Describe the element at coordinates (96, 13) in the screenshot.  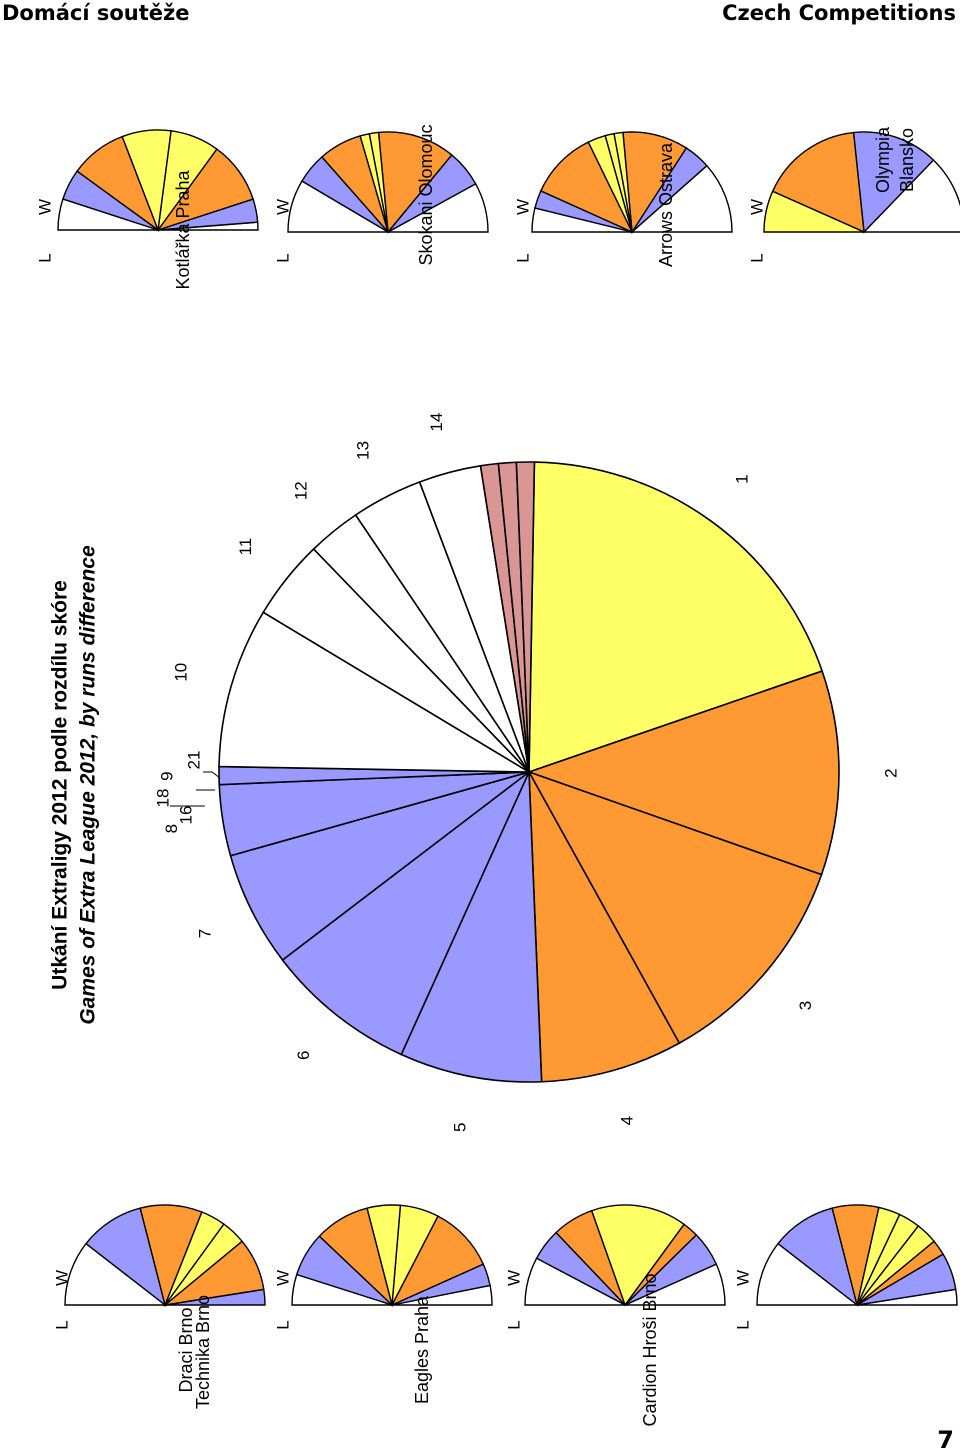
I see `header-left-title: Domácí soutěže` at that location.